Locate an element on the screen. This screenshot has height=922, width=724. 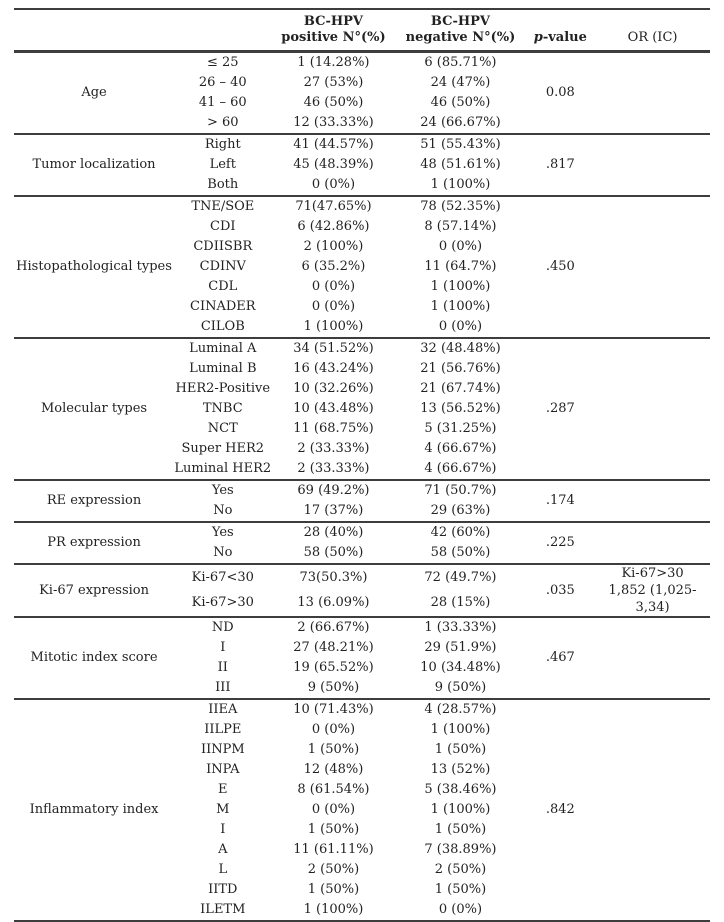
subcategory-cell: IIEA is located at coordinates (223, 709).